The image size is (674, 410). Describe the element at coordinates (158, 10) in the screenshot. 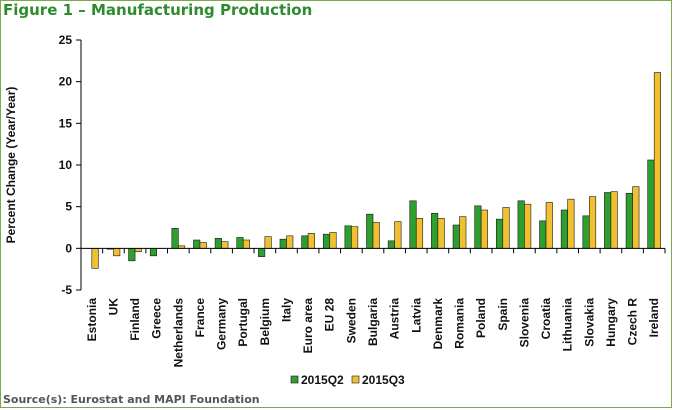

I see `figure-title: Figure 1 – Manufacturing Production` at that location.